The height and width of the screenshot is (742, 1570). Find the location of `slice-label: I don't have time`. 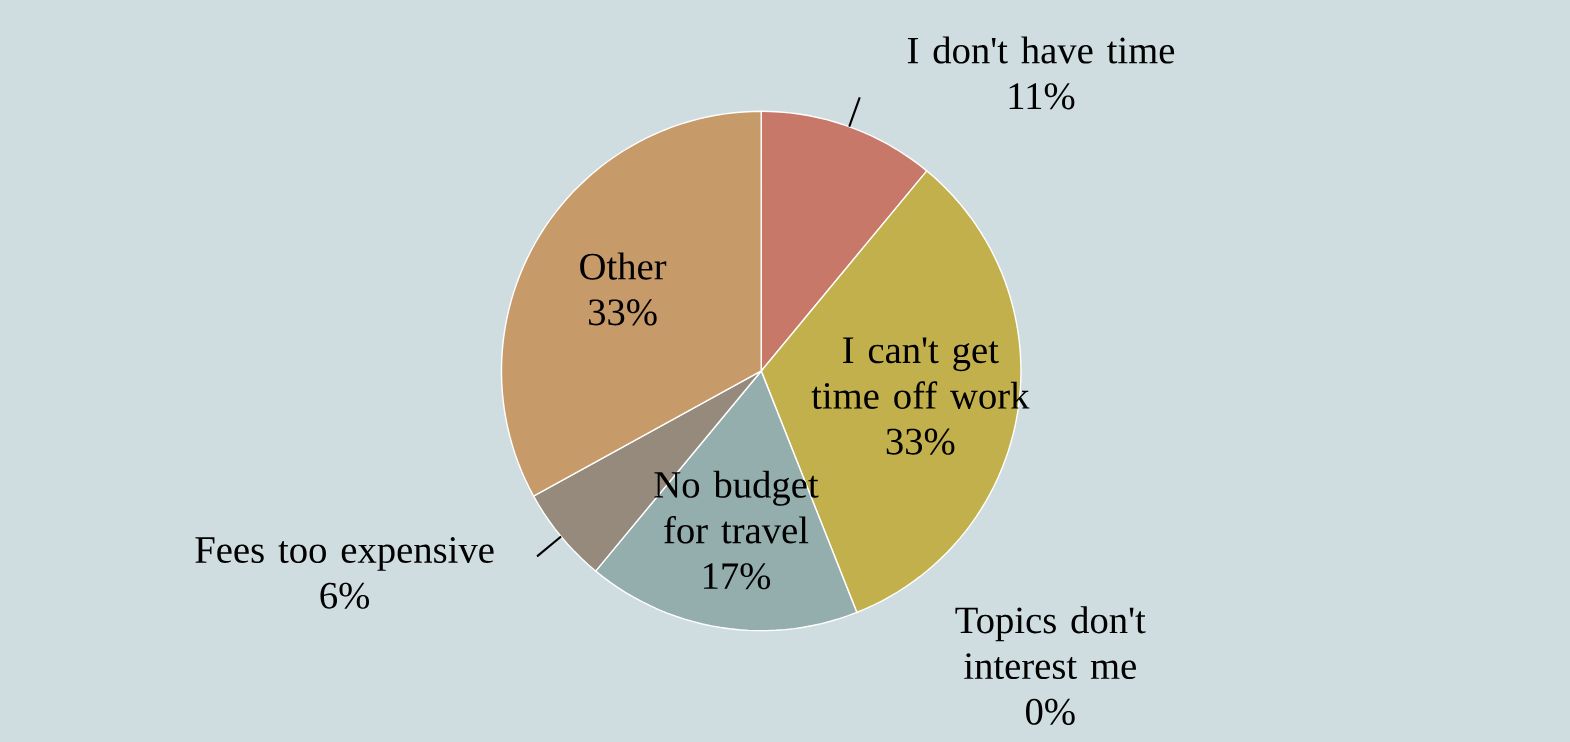

slice-label: I don't have time is located at coordinates (1041, 50).